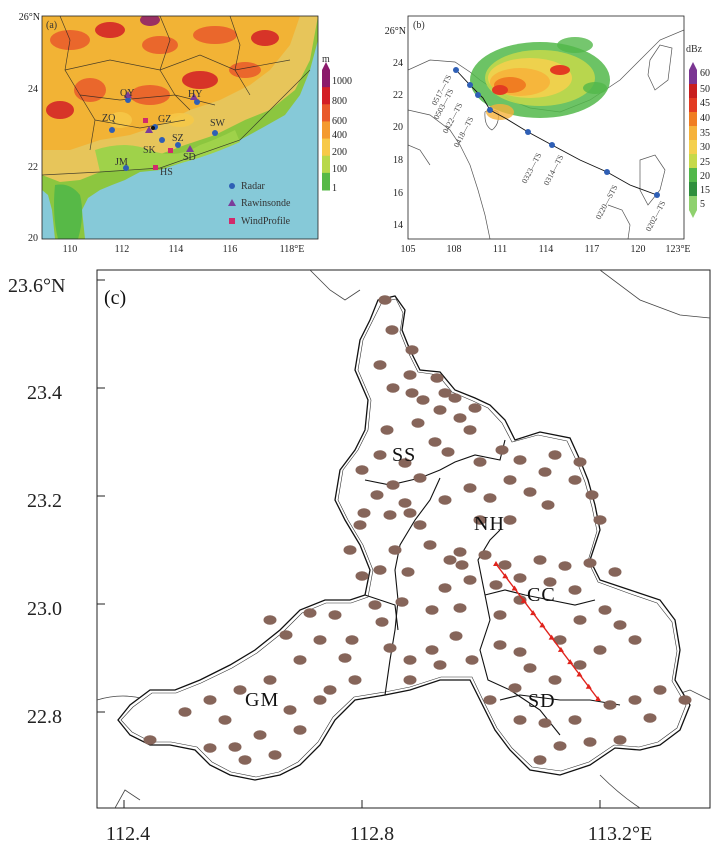 The width and height of the screenshot is (720, 859). Describe the element at coordinates (253, 186) in the screenshot. I see `legend-label: Radar` at that location.